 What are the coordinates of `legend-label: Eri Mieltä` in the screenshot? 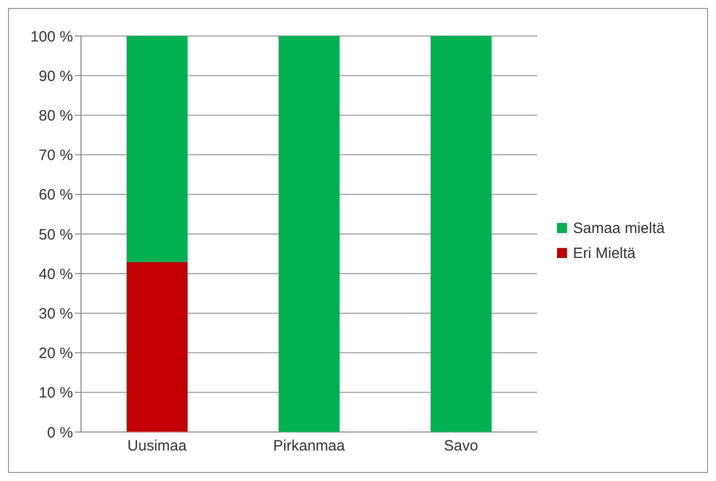 It's located at (604, 253).